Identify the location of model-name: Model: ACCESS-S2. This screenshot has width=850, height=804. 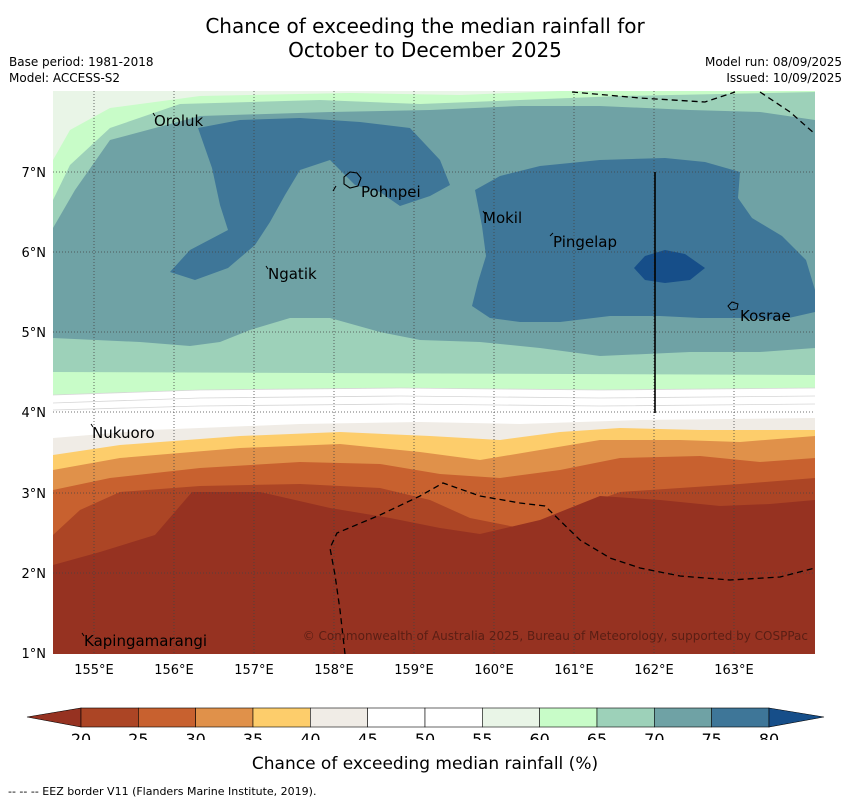
(65, 78).